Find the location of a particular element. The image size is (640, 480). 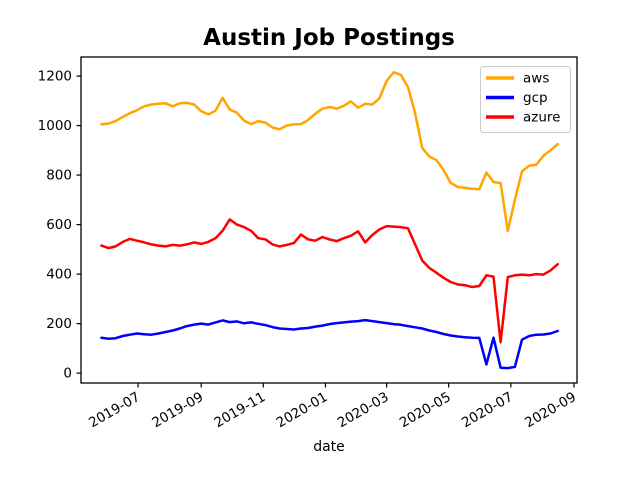

x-tick-label: 2020-03 is located at coordinates (363, 410).